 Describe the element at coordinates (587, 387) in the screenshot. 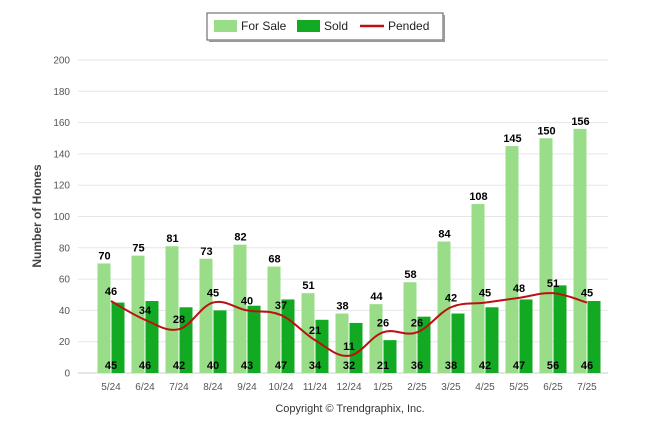

I see `x-tick-label: 7/25` at that location.